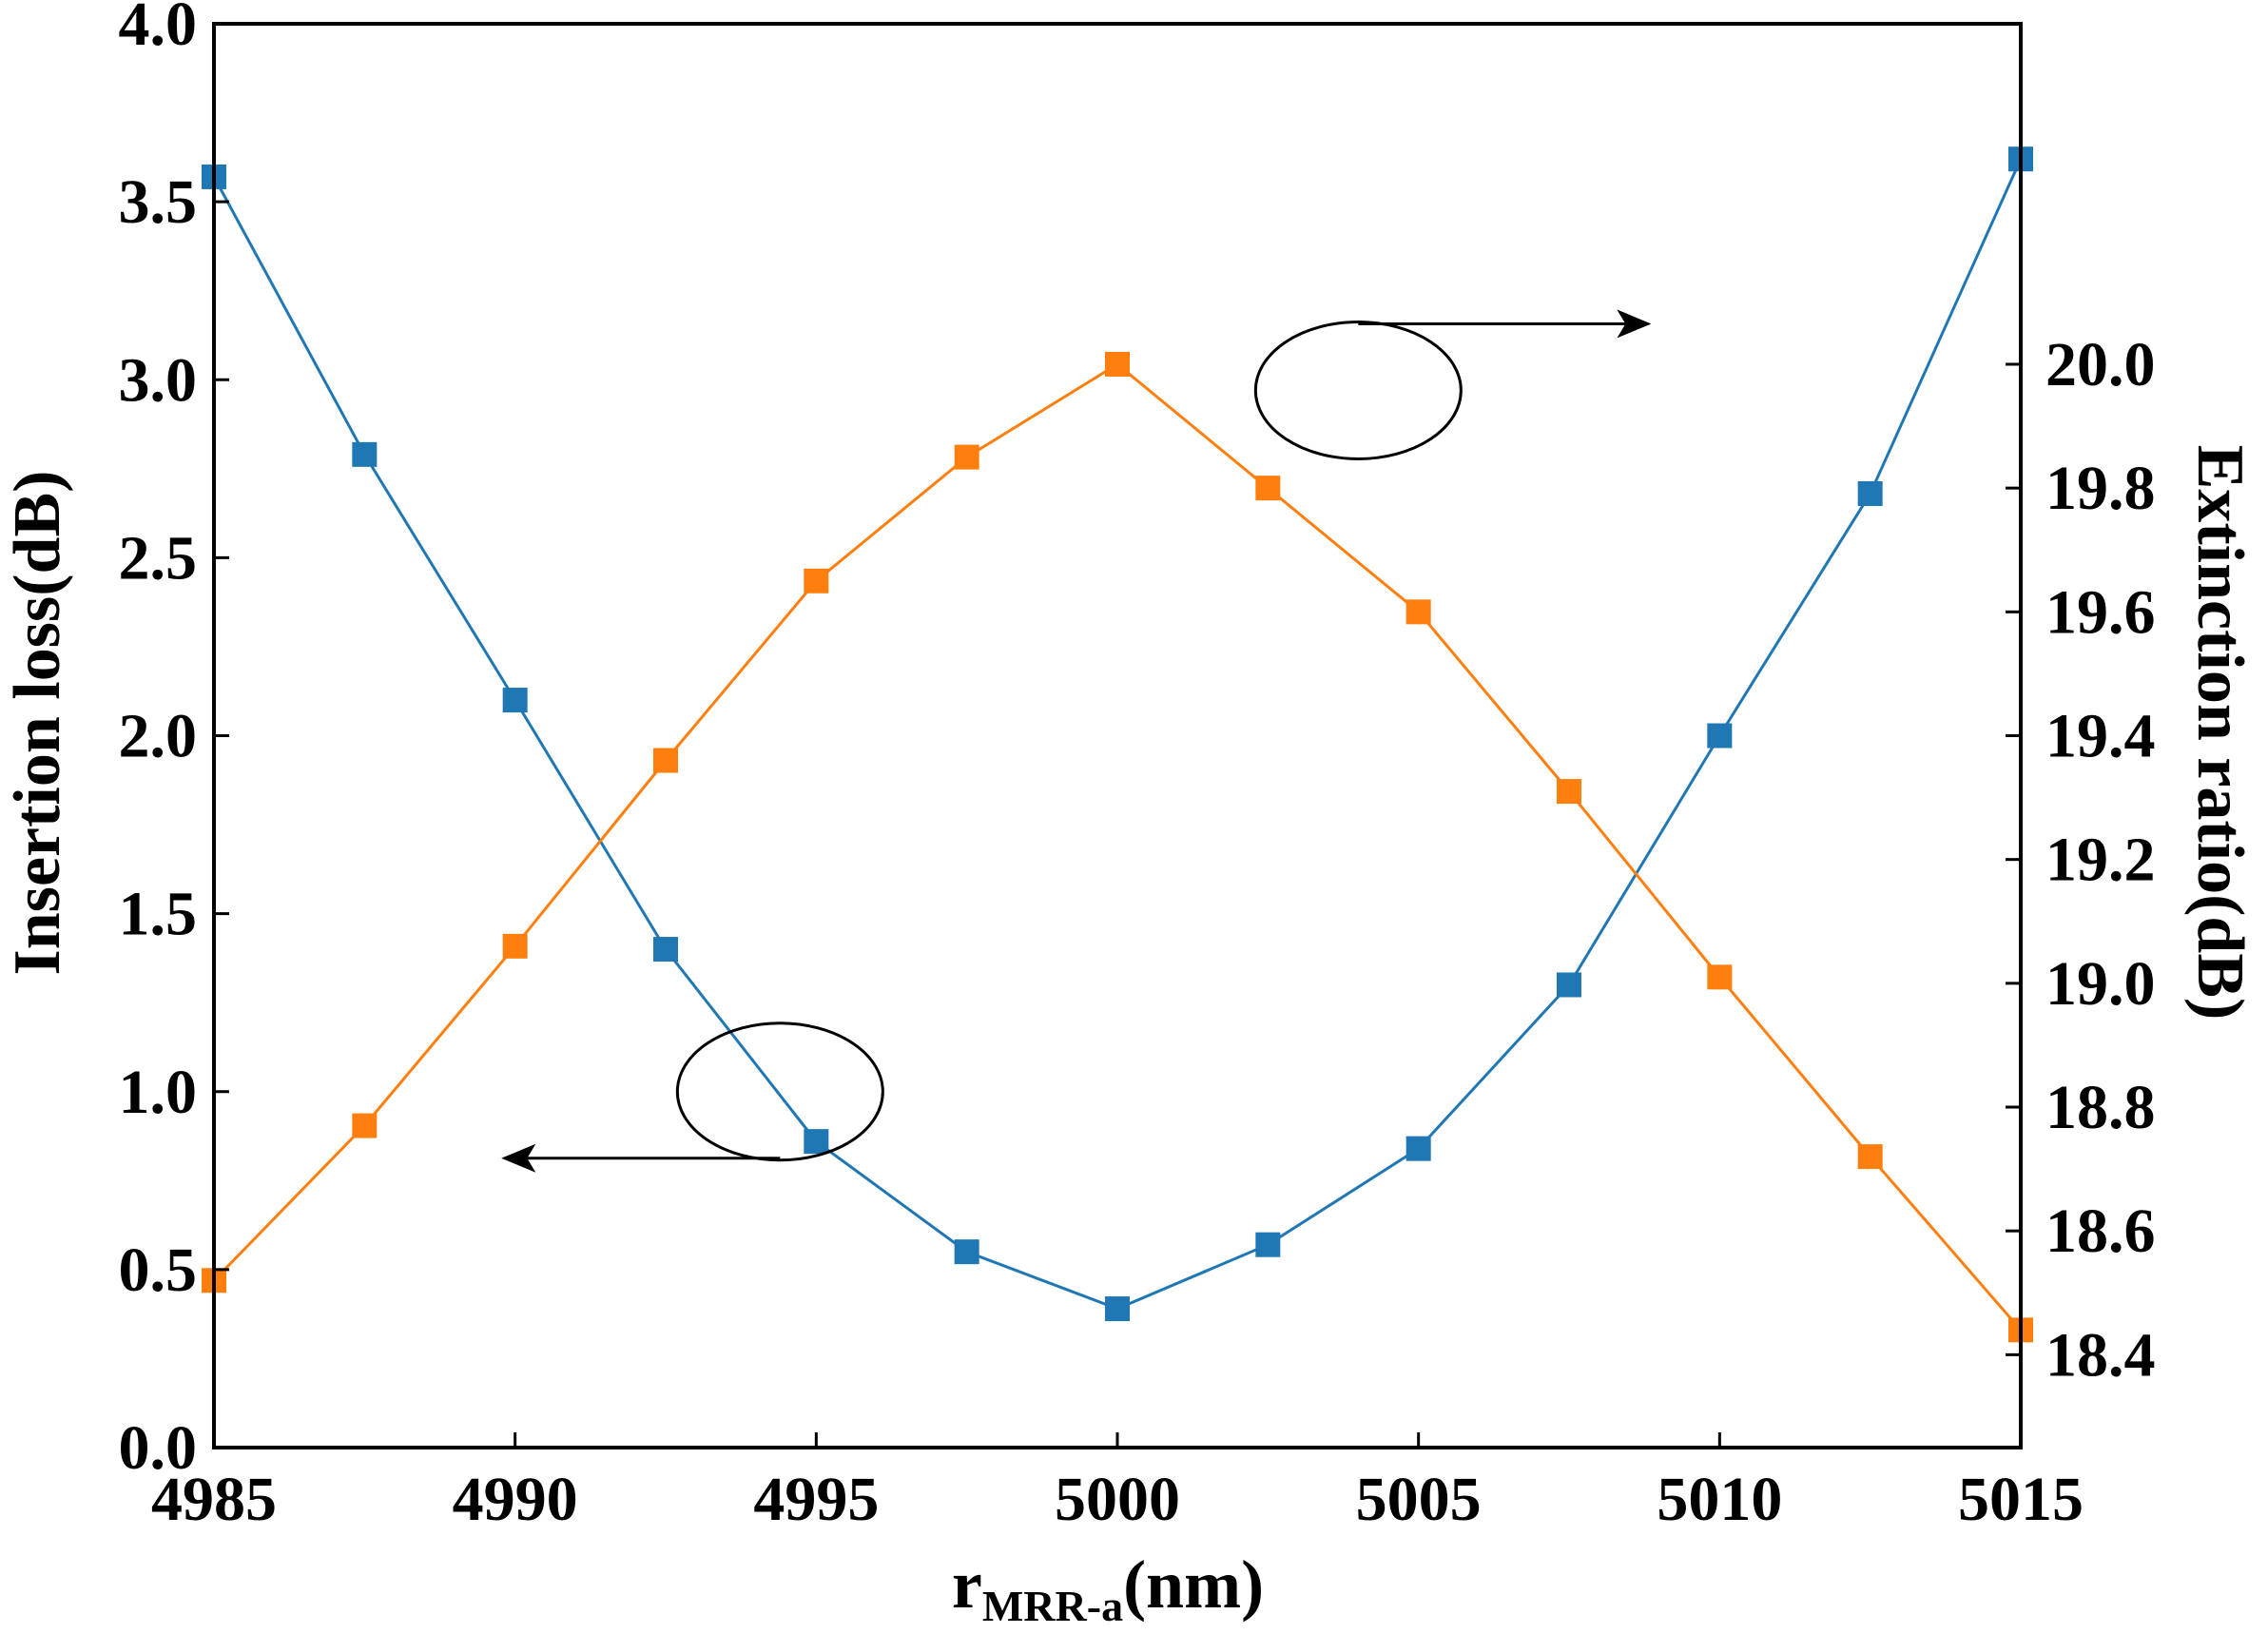 The height and width of the screenshot is (1634, 2268). What do you see at coordinates (1118, 1499) in the screenshot?
I see `x-tick-label: 5000` at bounding box center [1118, 1499].